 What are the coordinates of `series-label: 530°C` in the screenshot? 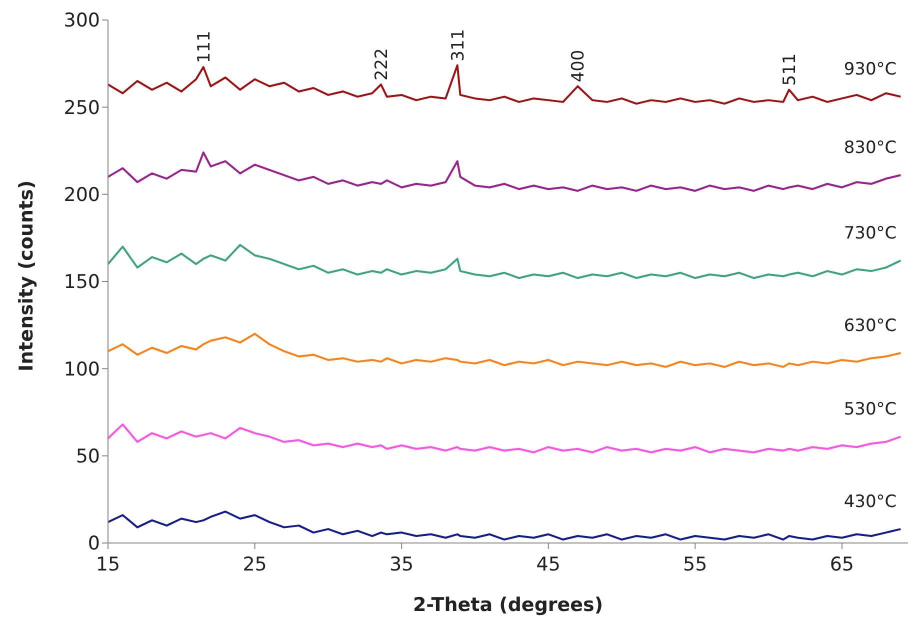 It's located at (870, 410).